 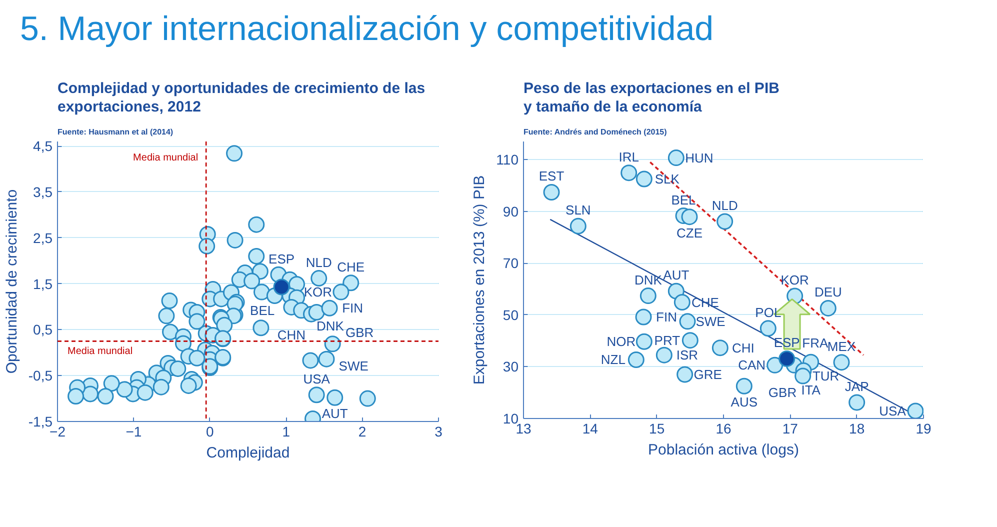 What do you see at coordinates (744, 402) in the screenshot?
I see `annotation: AUS` at bounding box center [744, 402].